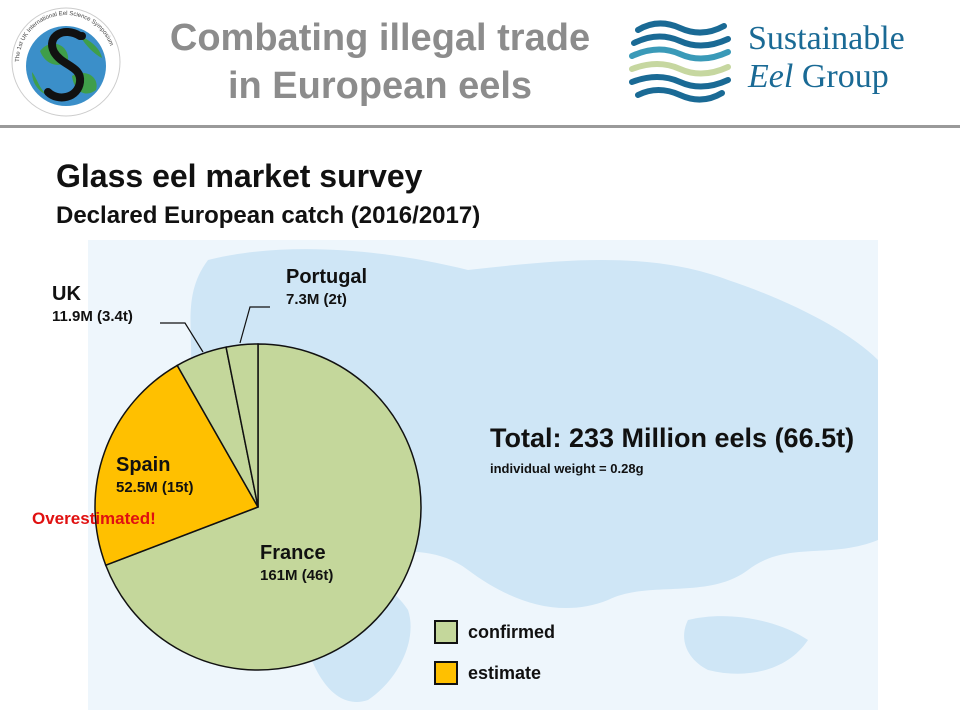 Image resolution: width=960 pixels, height=720 pixels. I want to click on overestimated-annotation: Overestimated!, so click(94, 518).